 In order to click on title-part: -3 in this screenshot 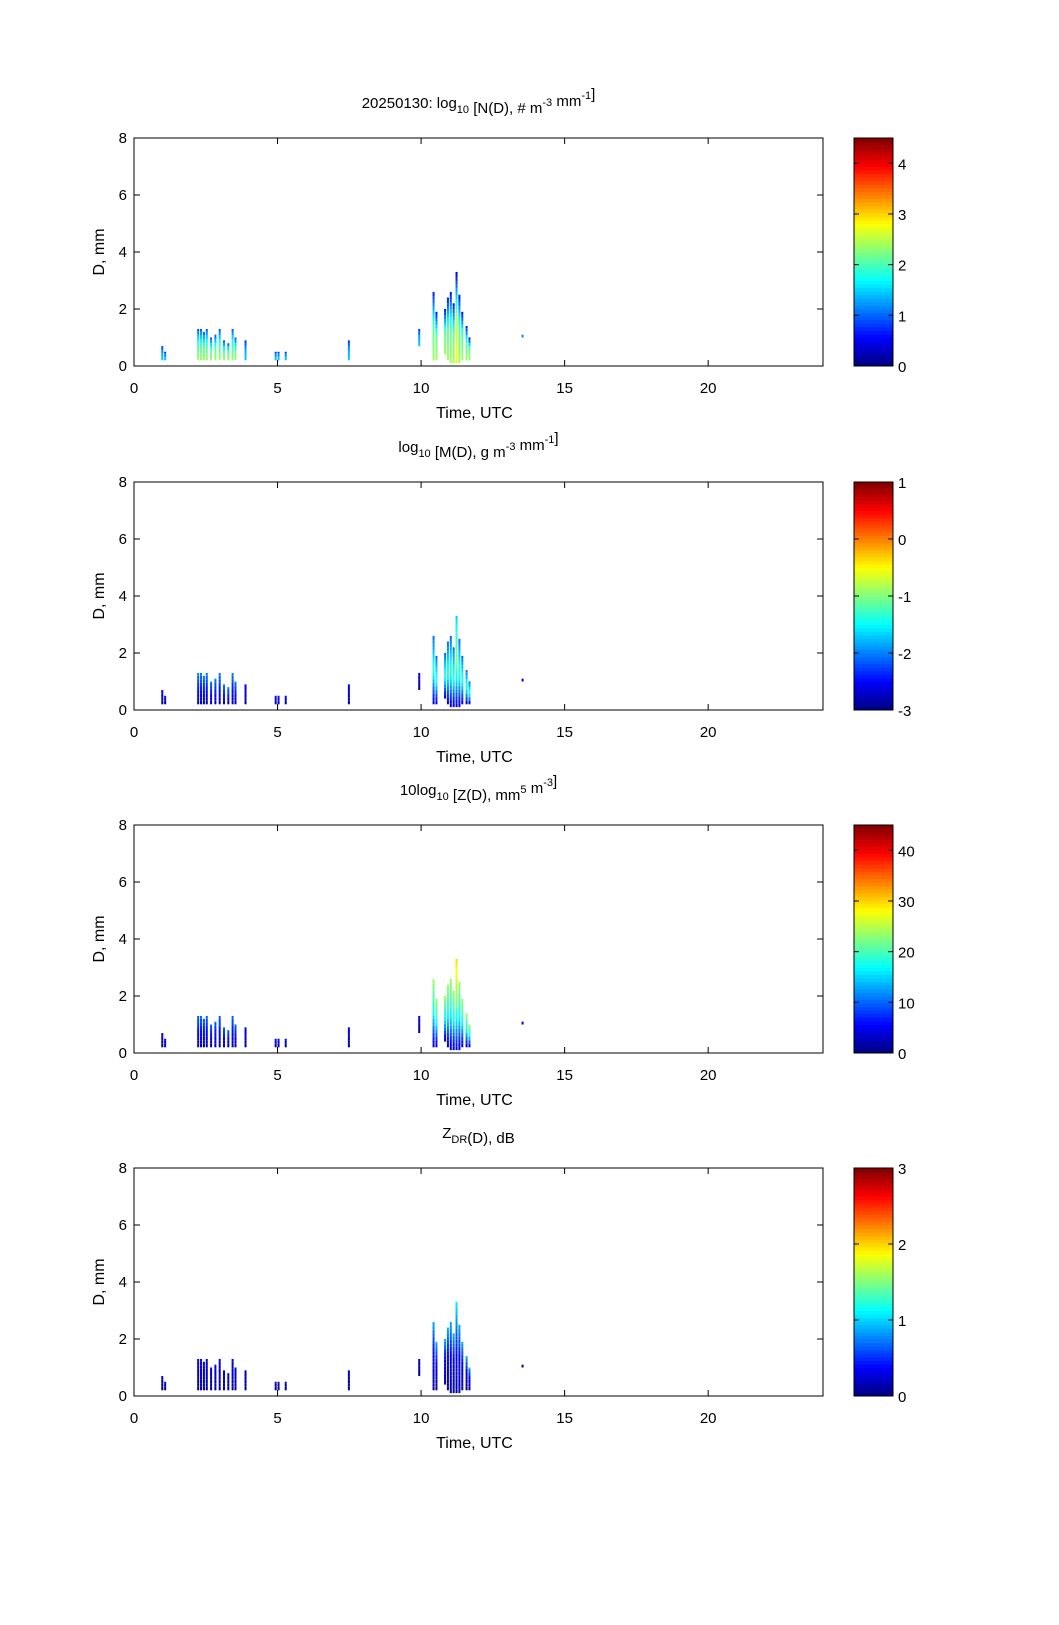, I will do `click(548, 783)`.